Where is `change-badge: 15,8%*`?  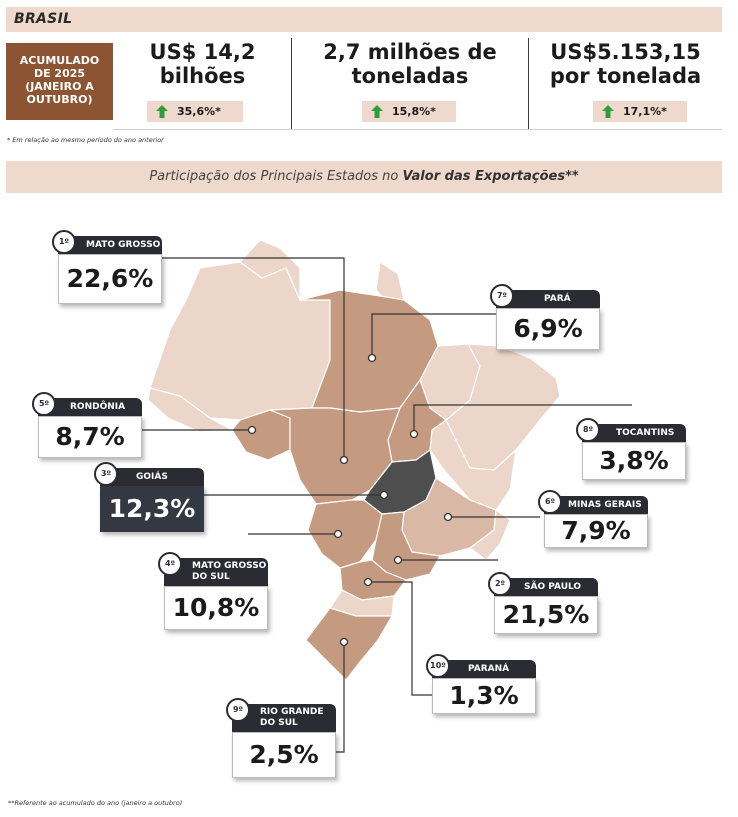 change-badge: 15,8%* is located at coordinates (409, 111).